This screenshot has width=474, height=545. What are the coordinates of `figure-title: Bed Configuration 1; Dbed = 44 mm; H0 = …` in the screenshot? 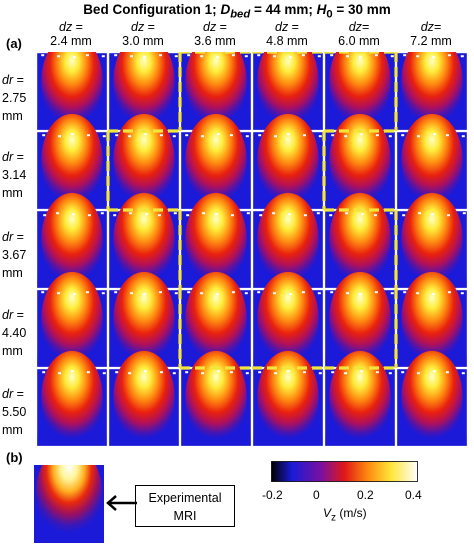 It's located at (237, 11).